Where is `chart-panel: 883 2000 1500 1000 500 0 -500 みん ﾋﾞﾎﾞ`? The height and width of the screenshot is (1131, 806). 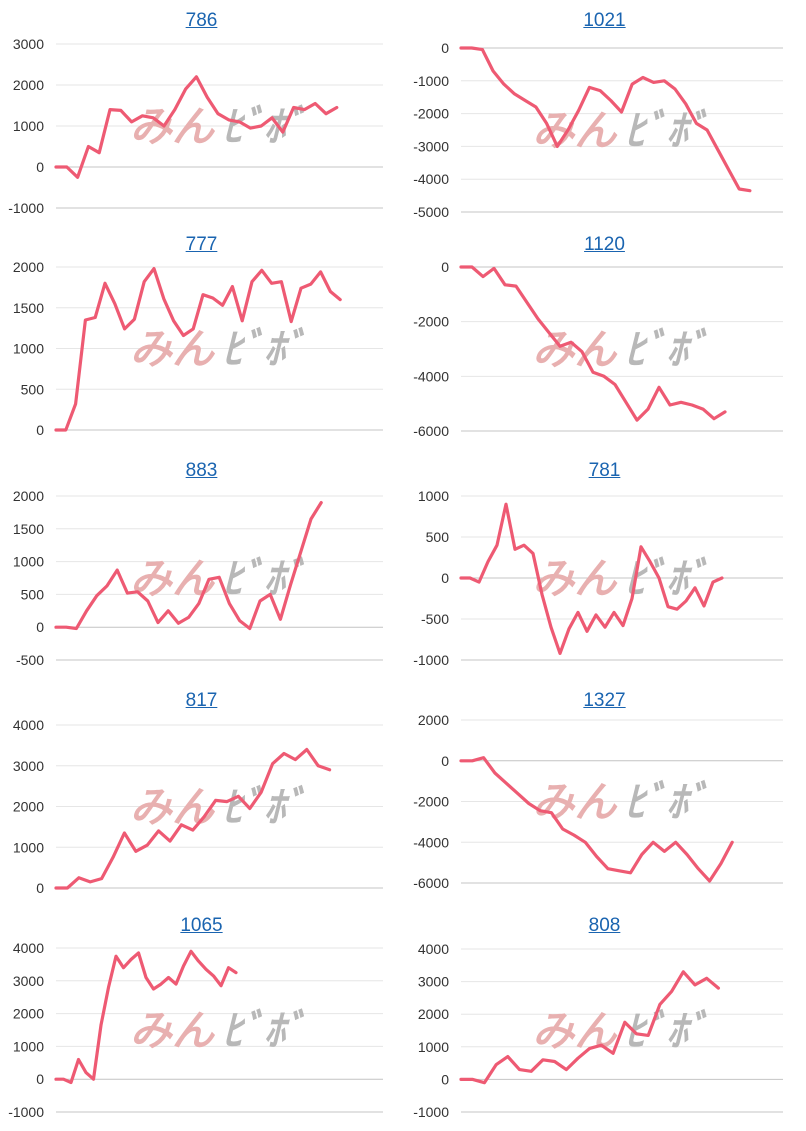 chart-panel: 883 2000 1500 1000 500 0 -500 みん ﾋﾞﾎﾞ is located at coordinates (201, 563).